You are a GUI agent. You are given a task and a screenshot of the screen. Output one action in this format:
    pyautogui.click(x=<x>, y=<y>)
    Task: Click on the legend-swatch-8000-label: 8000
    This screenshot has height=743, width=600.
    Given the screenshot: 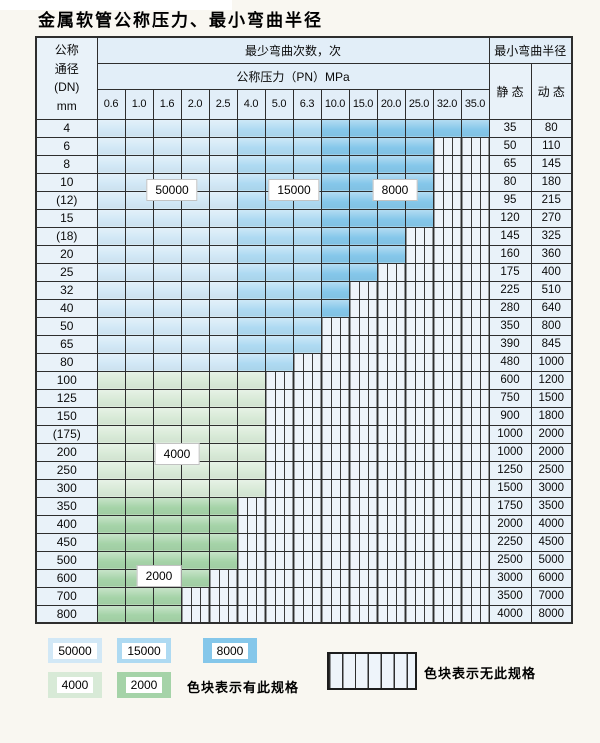 What is the action you would take?
    pyautogui.click(x=230, y=650)
    